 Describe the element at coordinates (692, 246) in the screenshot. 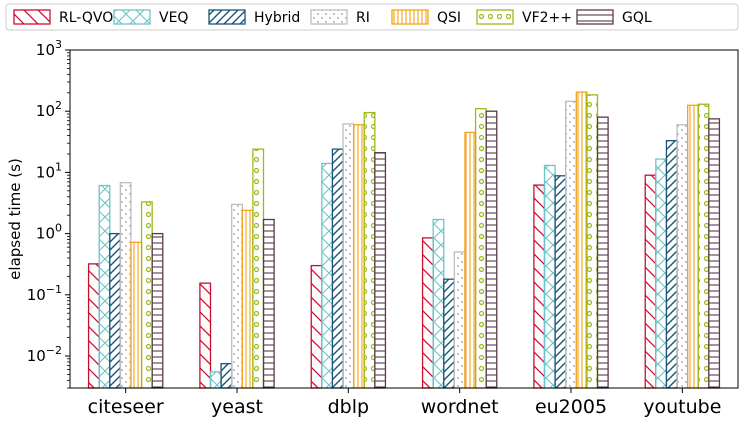

I see `bar-qsi-youtube` at that location.